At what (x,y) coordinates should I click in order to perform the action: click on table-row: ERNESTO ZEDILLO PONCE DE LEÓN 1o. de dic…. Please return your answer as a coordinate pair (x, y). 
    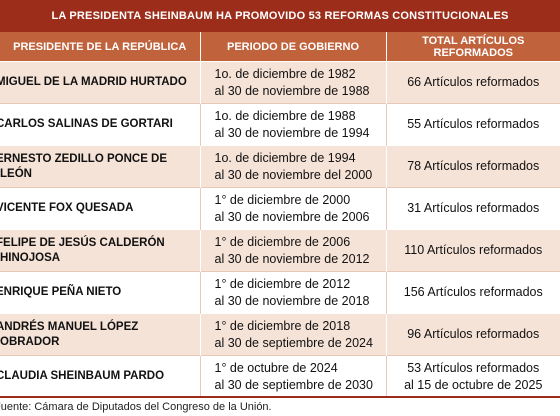
    Looking at the image, I should click on (280, 166).